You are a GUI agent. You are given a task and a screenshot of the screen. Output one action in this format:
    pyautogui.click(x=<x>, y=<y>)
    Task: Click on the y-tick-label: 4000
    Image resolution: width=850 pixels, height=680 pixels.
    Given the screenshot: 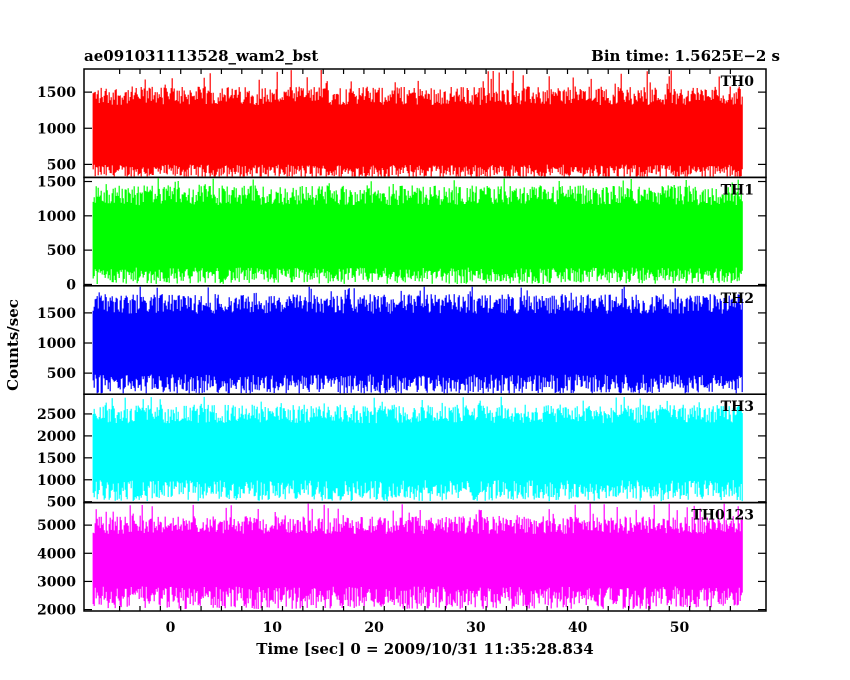 What is the action you would take?
    pyautogui.click(x=56, y=554)
    